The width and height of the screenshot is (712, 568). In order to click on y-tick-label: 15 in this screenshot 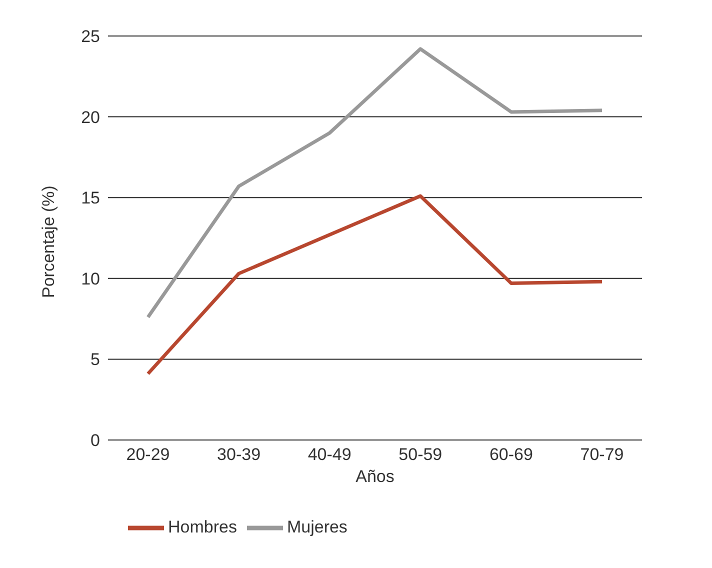, I will do `click(90, 198)`.